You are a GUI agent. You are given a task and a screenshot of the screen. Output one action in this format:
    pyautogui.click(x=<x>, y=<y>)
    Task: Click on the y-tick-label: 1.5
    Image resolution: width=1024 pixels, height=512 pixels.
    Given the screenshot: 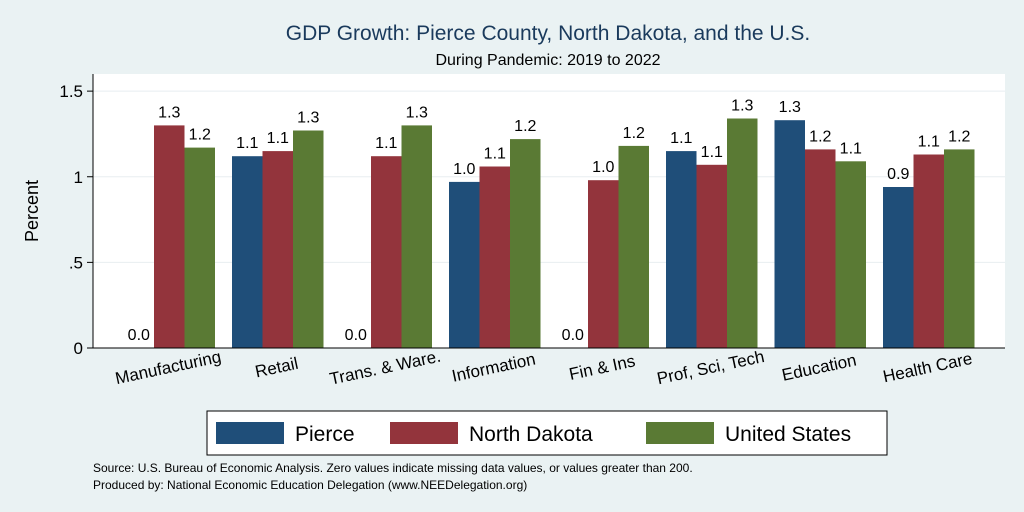 What is the action you would take?
    pyautogui.click(x=71, y=91)
    